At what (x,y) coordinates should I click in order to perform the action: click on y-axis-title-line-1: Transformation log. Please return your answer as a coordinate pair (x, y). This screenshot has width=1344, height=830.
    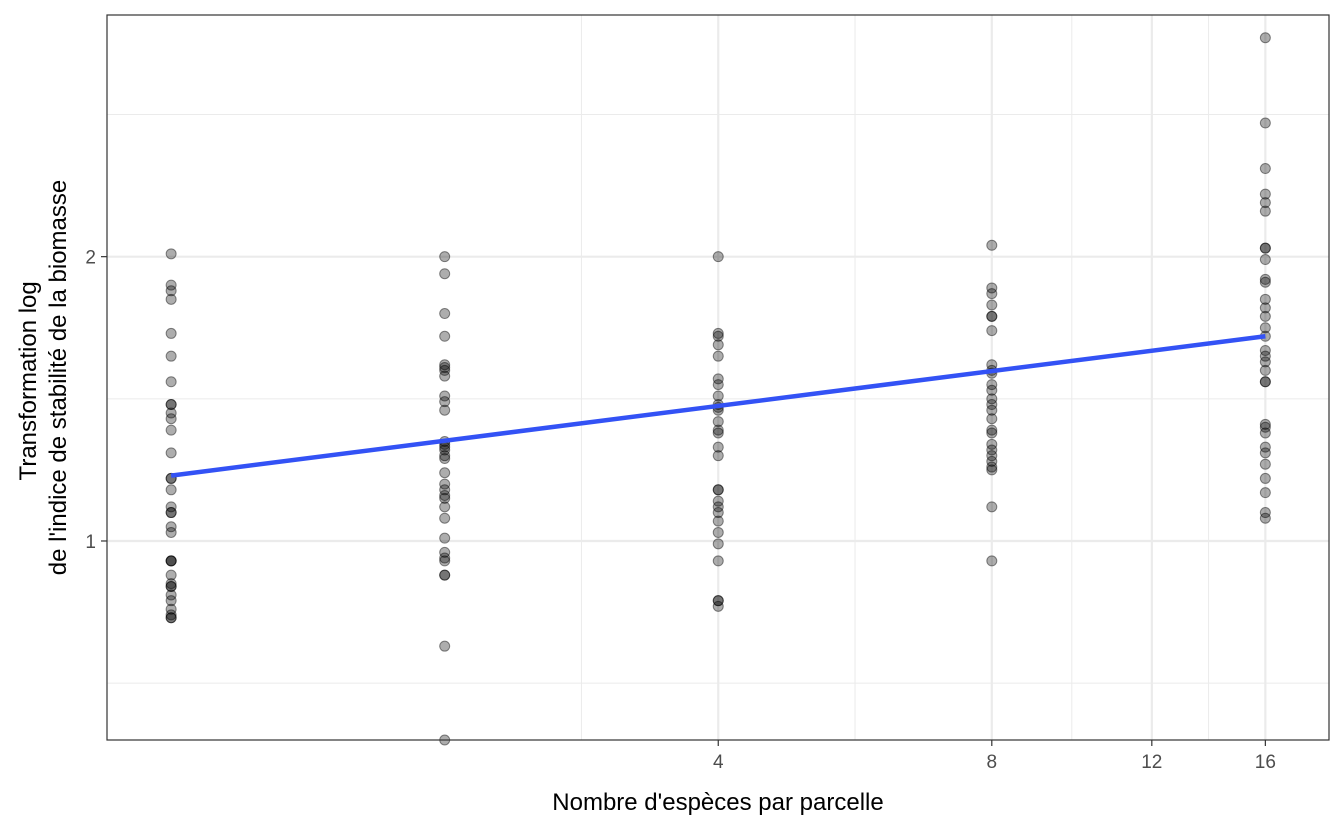
    Looking at the image, I should click on (28, 380).